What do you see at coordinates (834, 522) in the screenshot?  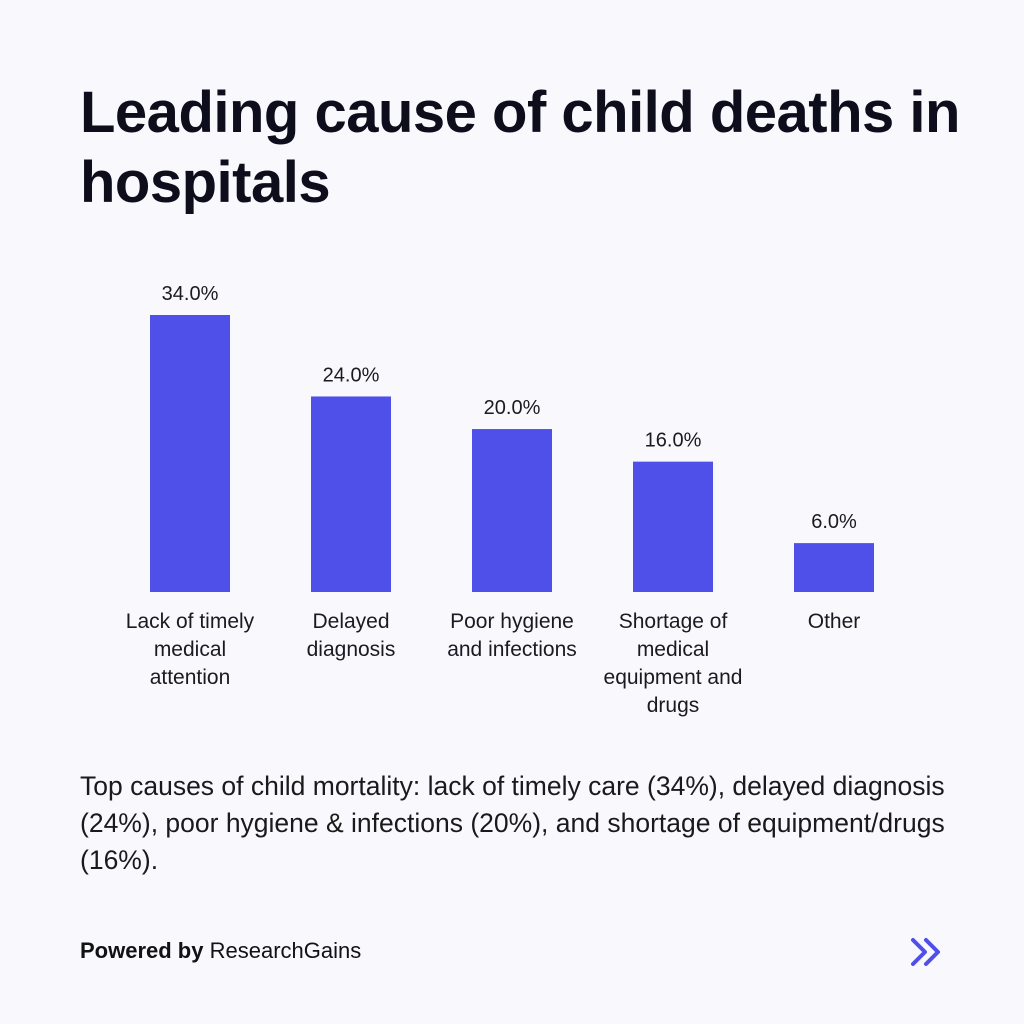 I see `value-label-5: 6.0%` at bounding box center [834, 522].